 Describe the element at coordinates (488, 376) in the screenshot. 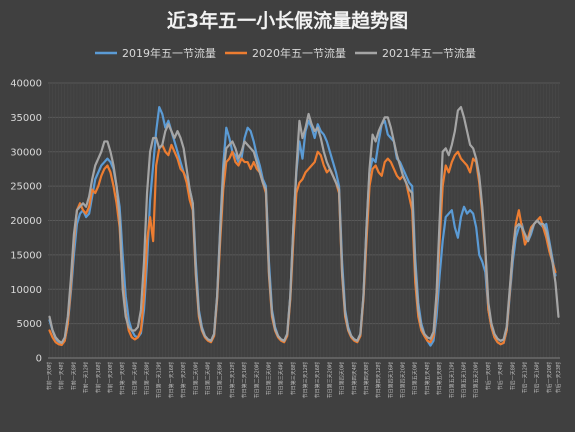

I see `x-tick-label: 节后一天0时` at that location.